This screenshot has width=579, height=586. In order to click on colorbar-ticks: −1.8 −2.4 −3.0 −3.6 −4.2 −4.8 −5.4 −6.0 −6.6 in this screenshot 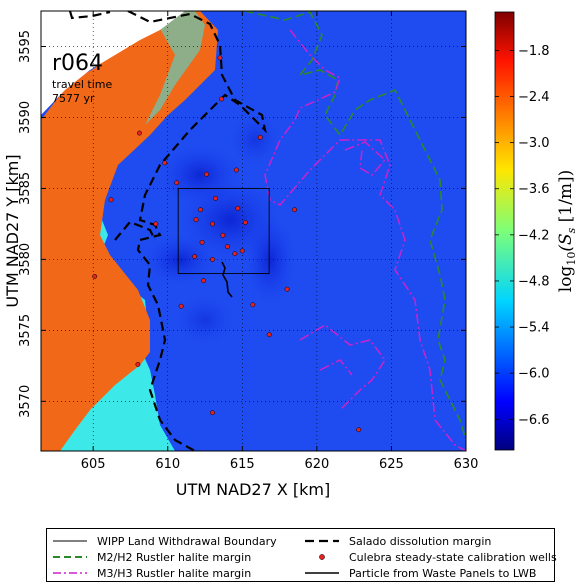, I will do `click(522, 236)`.